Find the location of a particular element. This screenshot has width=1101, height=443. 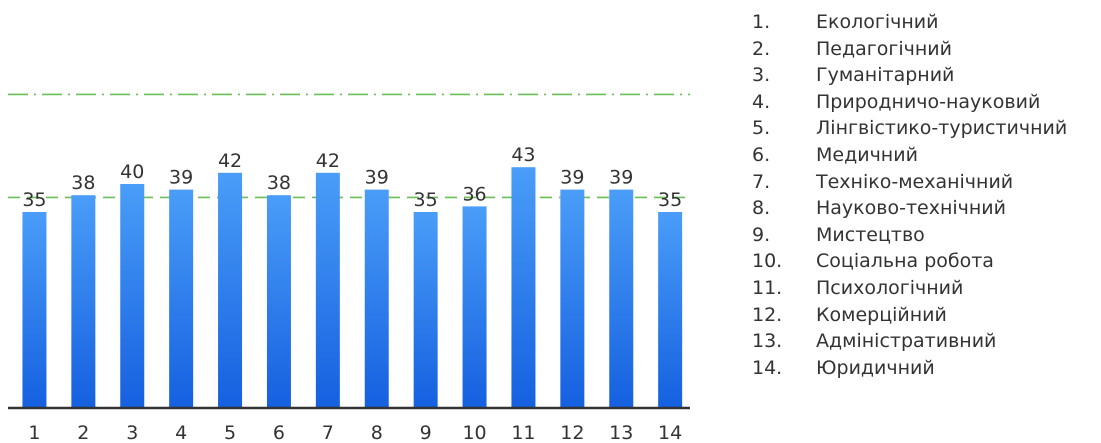

value-label-11: 43 is located at coordinates (523, 155).